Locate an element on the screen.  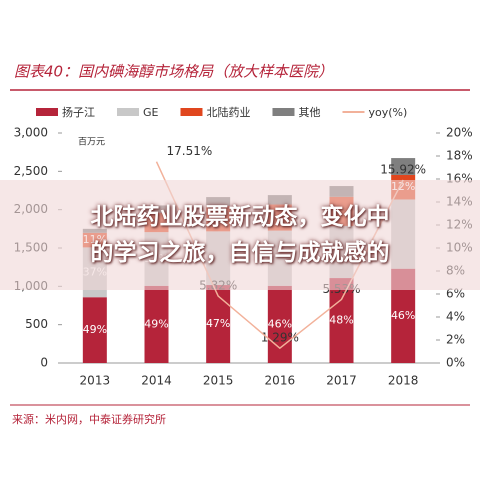
y2-tick-label: 18% is located at coordinates (459, 156).